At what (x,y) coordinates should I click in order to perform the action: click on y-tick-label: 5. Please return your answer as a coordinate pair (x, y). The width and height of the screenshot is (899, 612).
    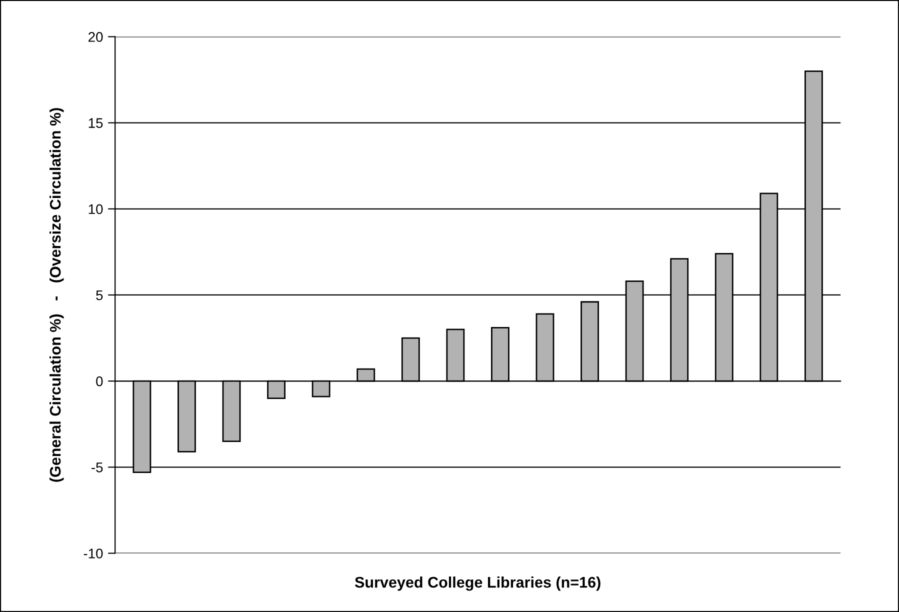
    Looking at the image, I should click on (99, 295).